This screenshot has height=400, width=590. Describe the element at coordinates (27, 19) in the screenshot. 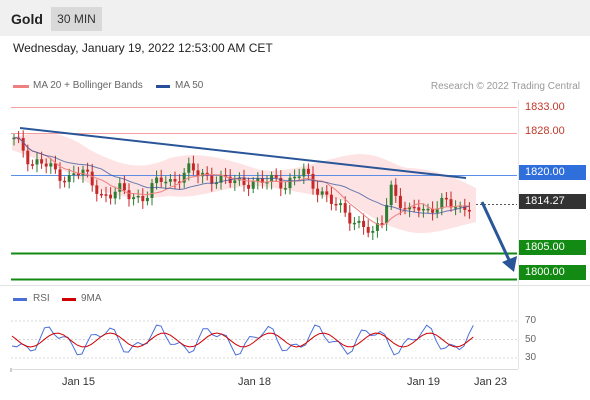

I see `asset-title: Gold` at that location.